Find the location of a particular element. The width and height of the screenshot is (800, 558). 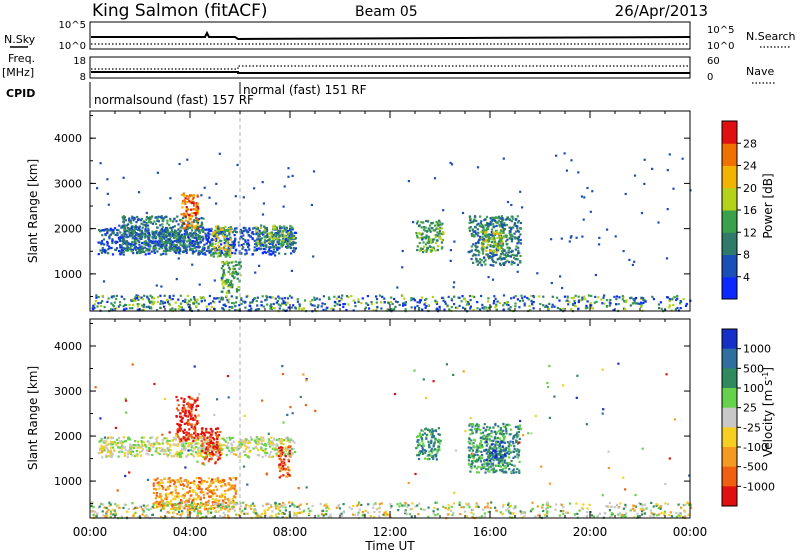

colorbar-swatch is located at coordinates (729, 132).